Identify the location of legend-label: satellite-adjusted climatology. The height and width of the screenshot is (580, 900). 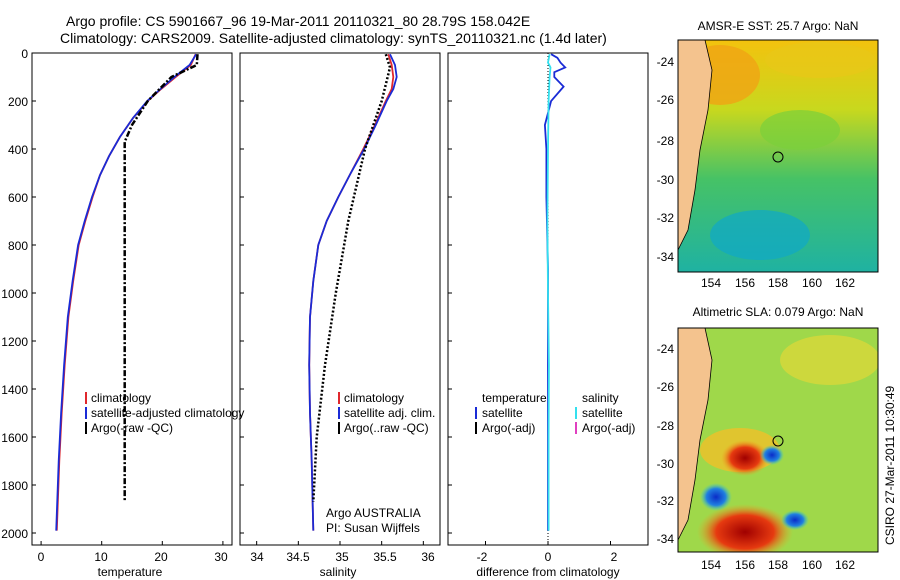
(167, 413).